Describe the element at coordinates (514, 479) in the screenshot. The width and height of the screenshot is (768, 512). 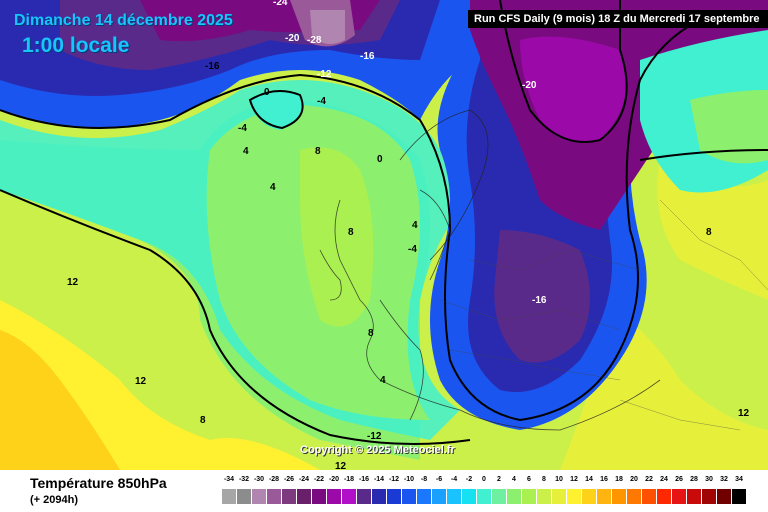
I see `legend-tick-label: 4` at that location.